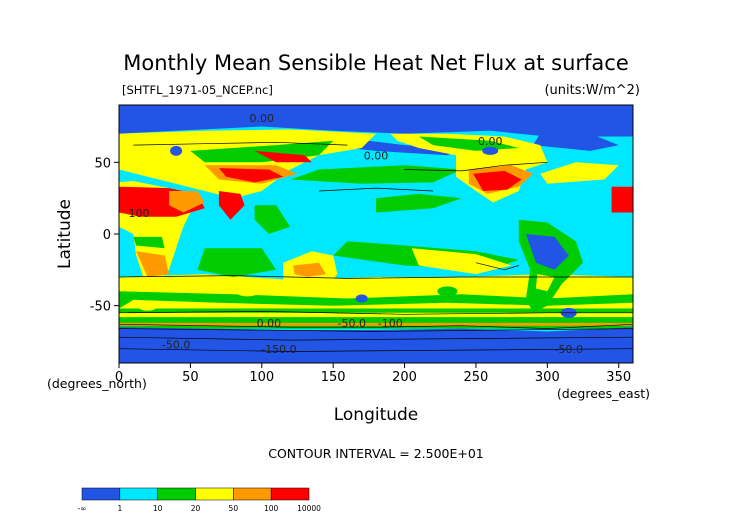 The height and width of the screenshot is (532, 752). I want to click on sea-ice-edge-band, so click(376, 323).